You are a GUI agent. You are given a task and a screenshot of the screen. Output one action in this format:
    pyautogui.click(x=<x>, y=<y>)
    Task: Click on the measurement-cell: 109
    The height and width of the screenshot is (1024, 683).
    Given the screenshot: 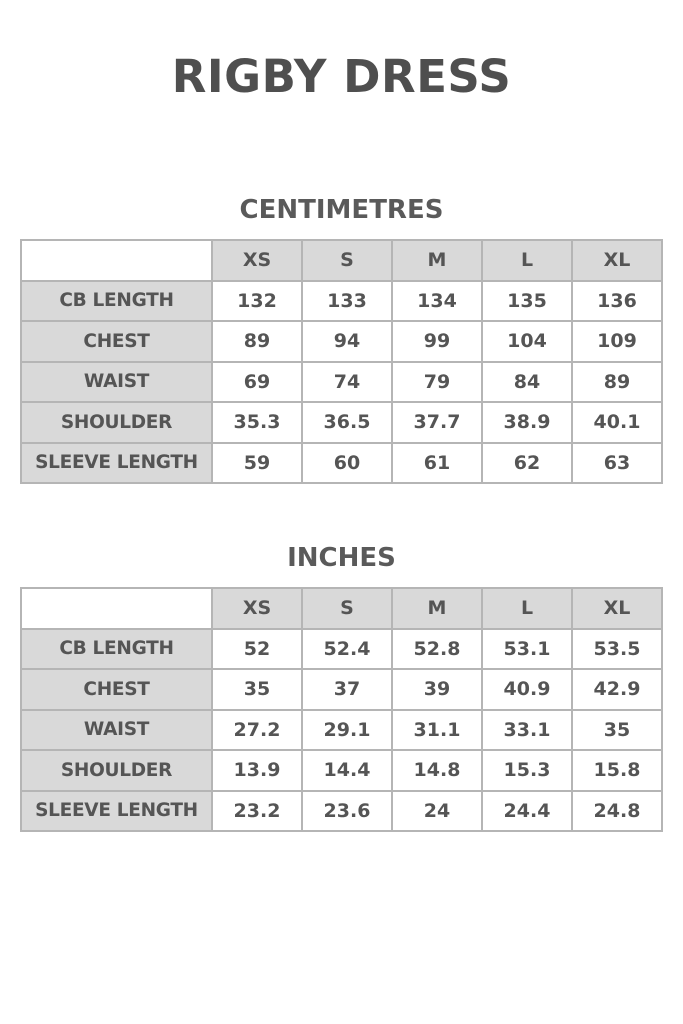 What is the action you would take?
    pyautogui.click(x=617, y=341)
    